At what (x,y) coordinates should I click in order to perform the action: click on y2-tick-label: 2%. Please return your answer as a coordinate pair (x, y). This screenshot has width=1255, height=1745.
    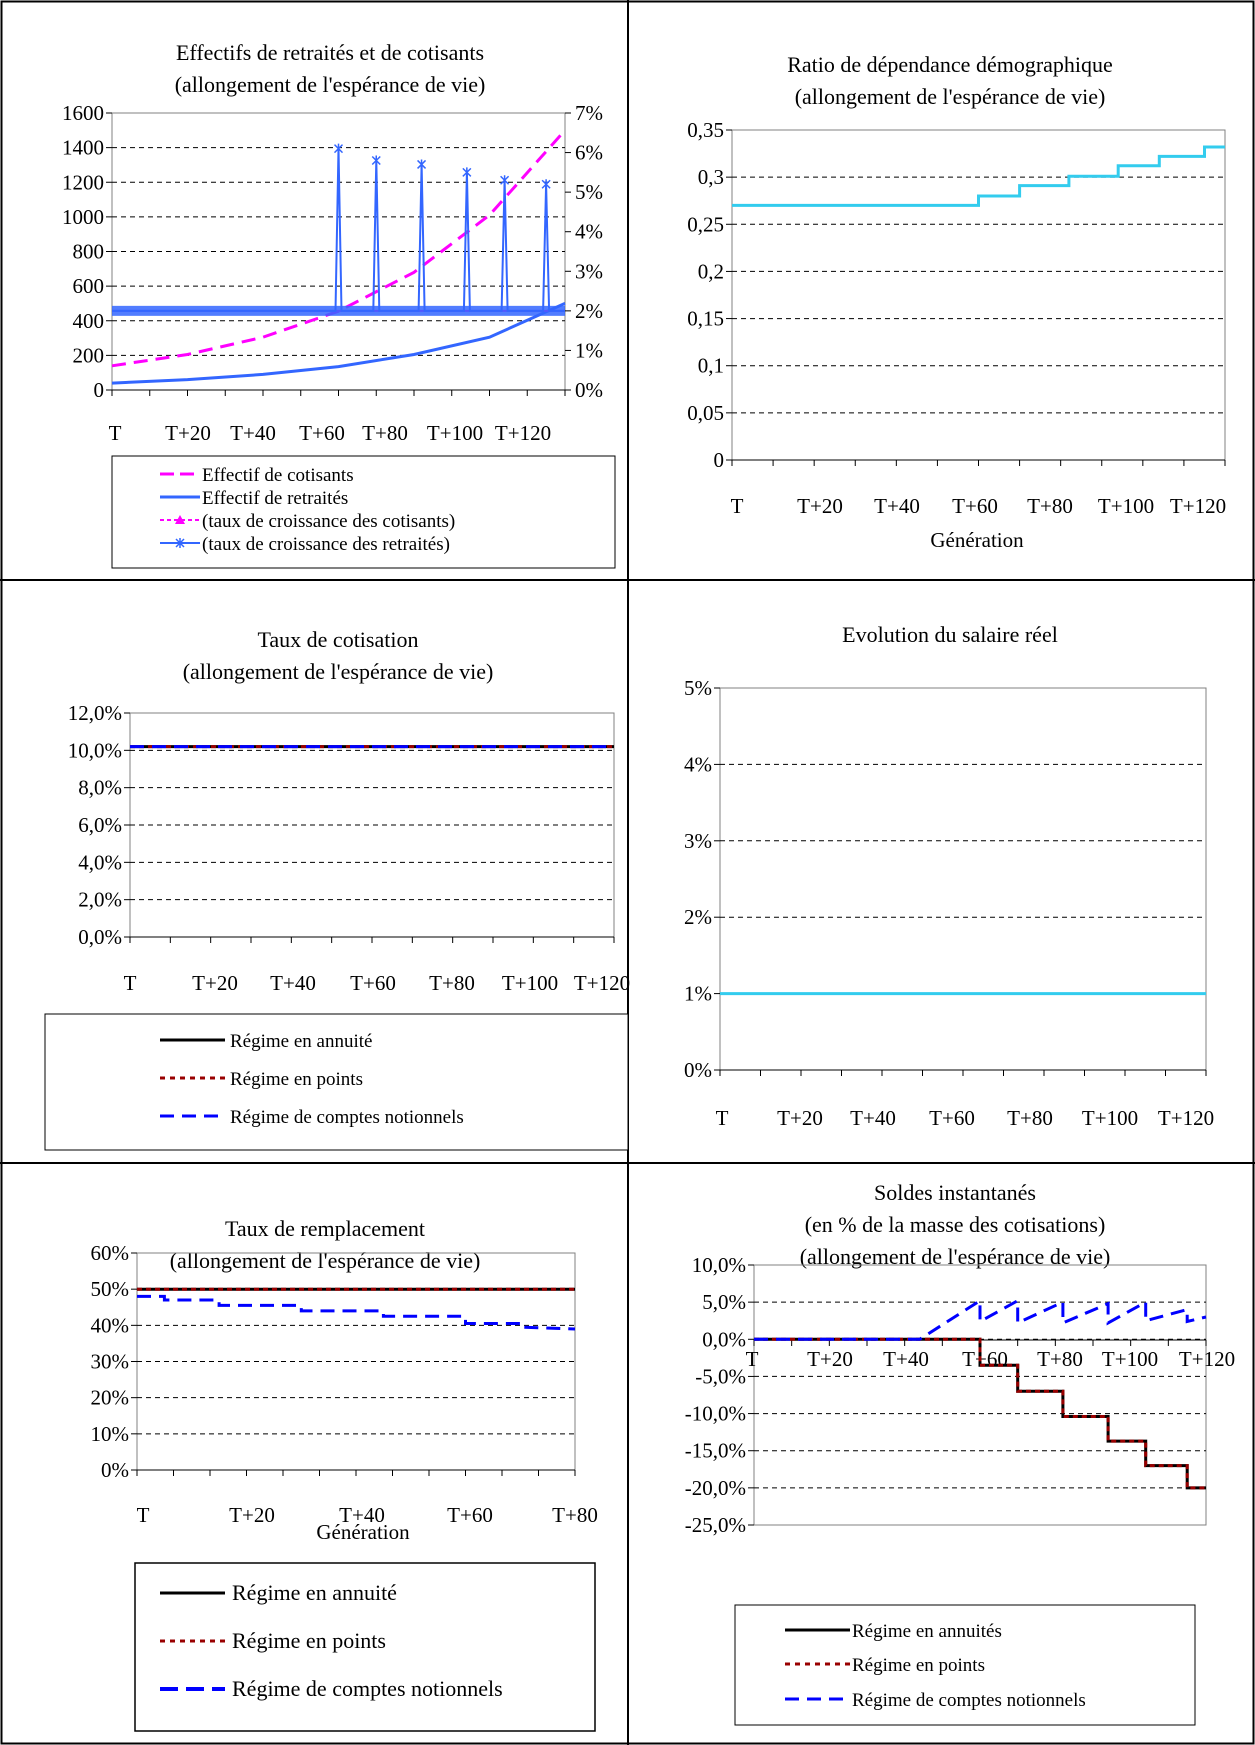
    Looking at the image, I should click on (589, 311).